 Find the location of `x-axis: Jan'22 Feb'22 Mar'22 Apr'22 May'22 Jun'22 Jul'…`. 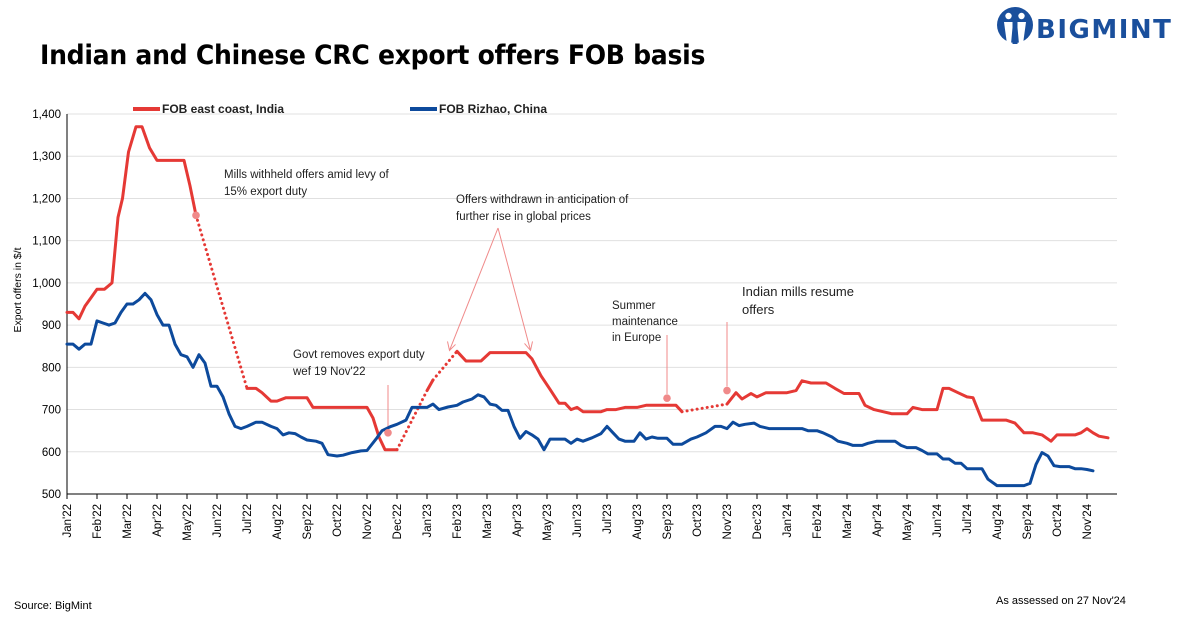

x-axis: Jan'22 Feb'22 Mar'22 Apr'22 May'22 Jun'22 Jul'… is located at coordinates (589, 517).